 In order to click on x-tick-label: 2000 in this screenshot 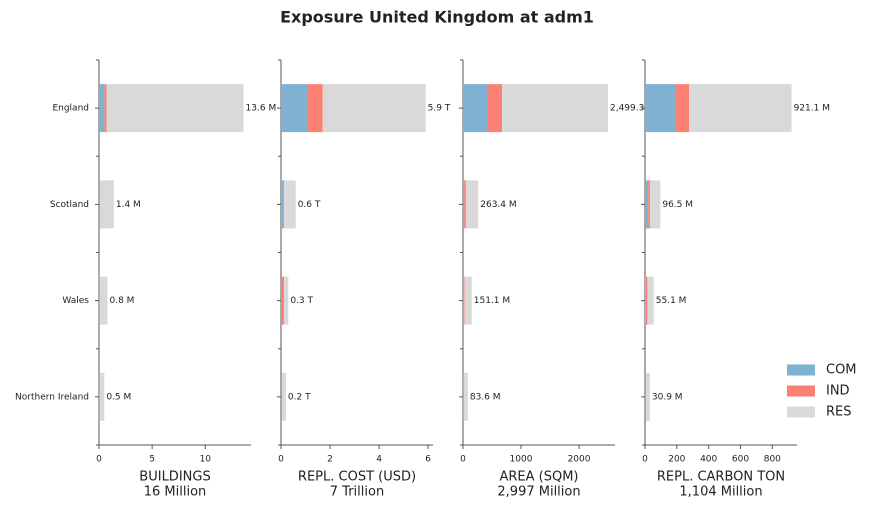, I will do `click(579, 460)`.